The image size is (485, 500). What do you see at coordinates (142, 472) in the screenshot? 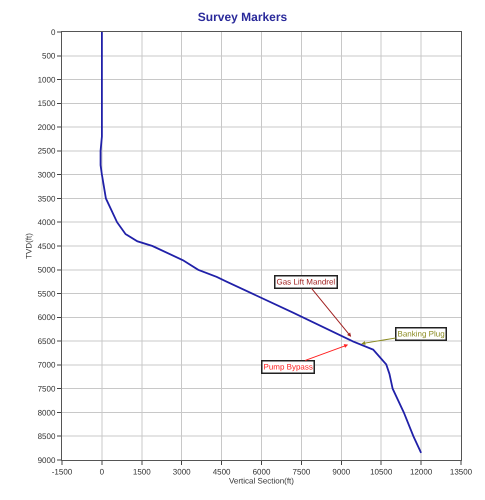
I see `x-tick-label: 1500` at bounding box center [142, 472].